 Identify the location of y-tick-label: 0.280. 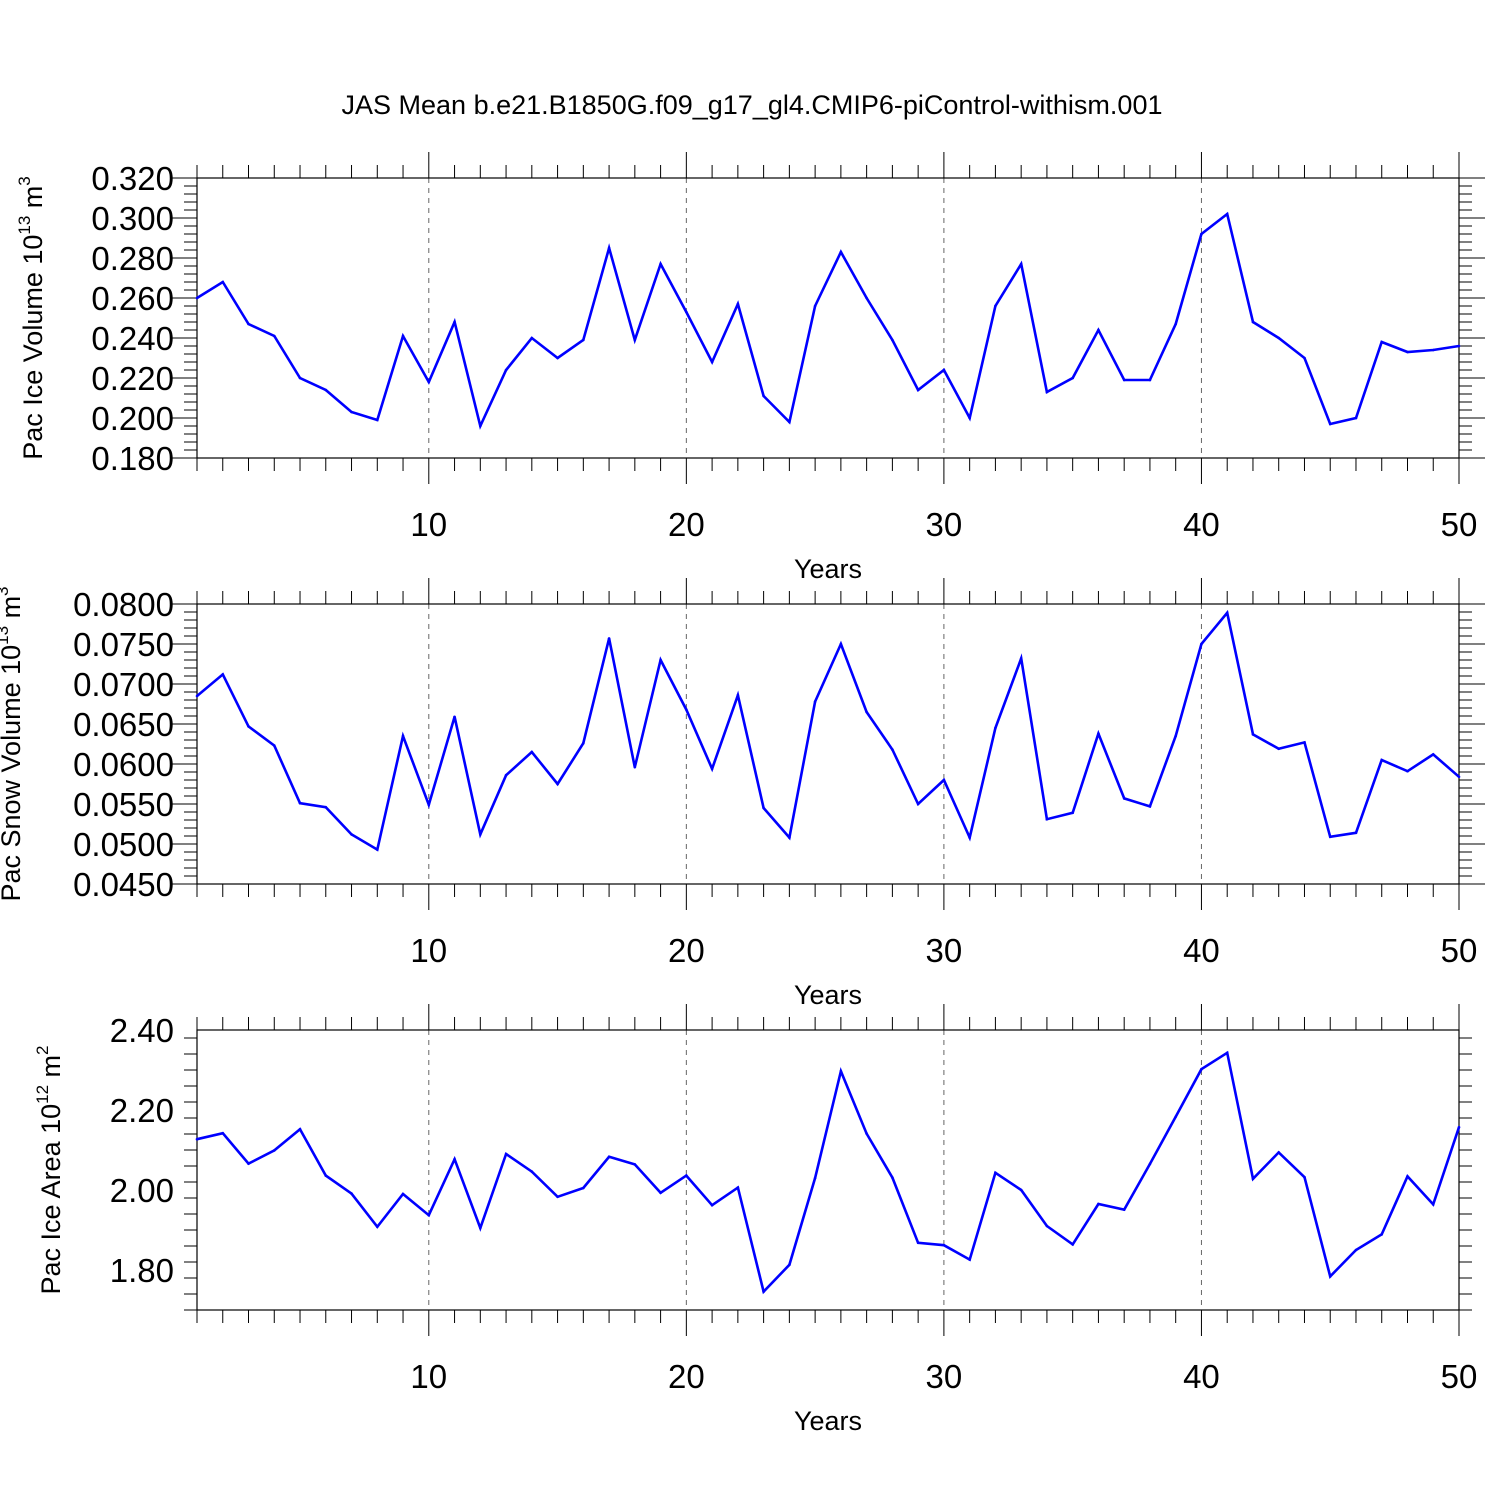
(132, 258).